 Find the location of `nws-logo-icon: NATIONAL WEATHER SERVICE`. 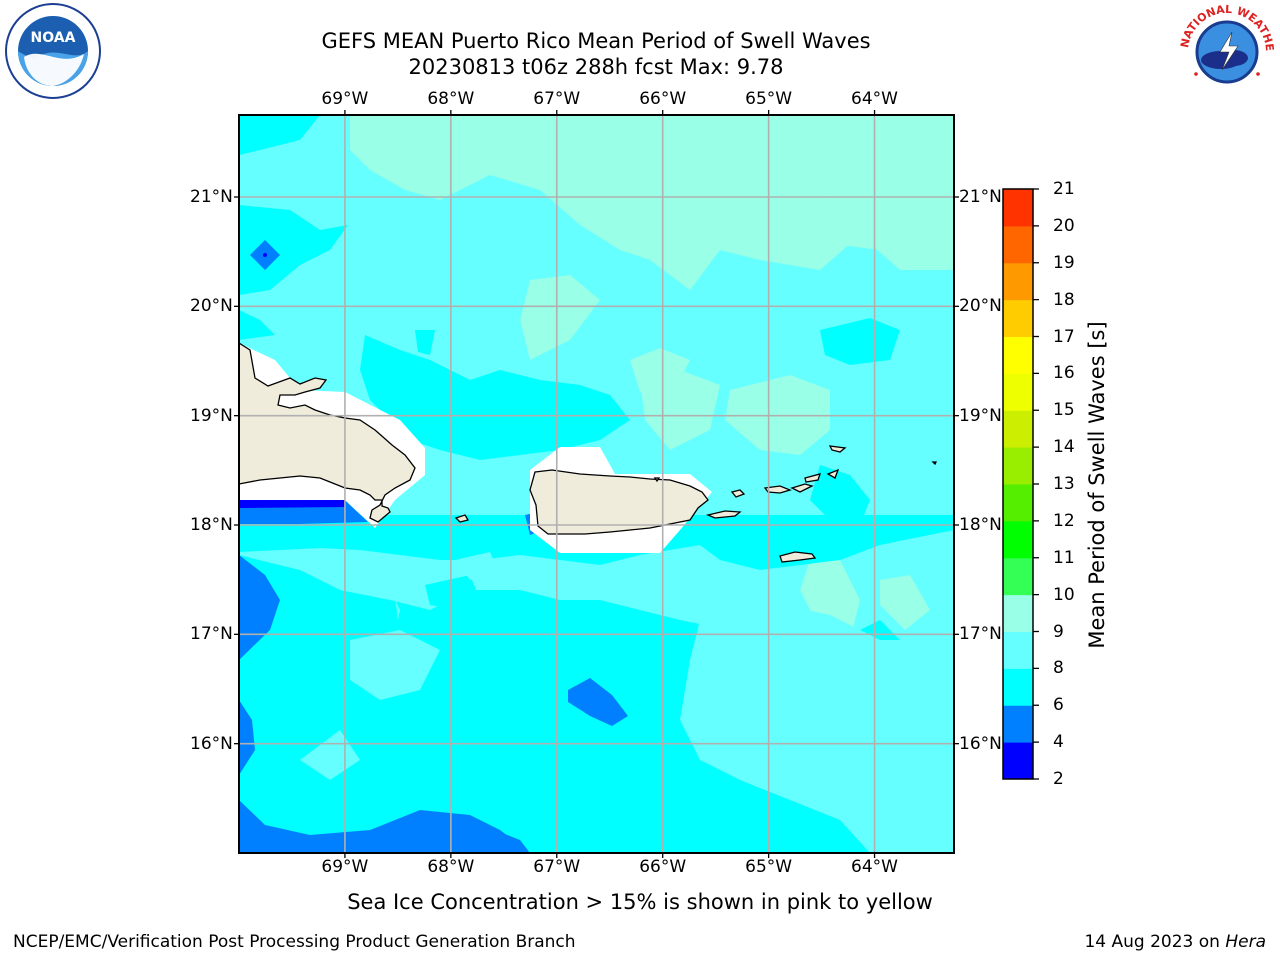

nws-logo-icon: NATIONAL WEATHER SERVICE is located at coordinates (1226, 50).